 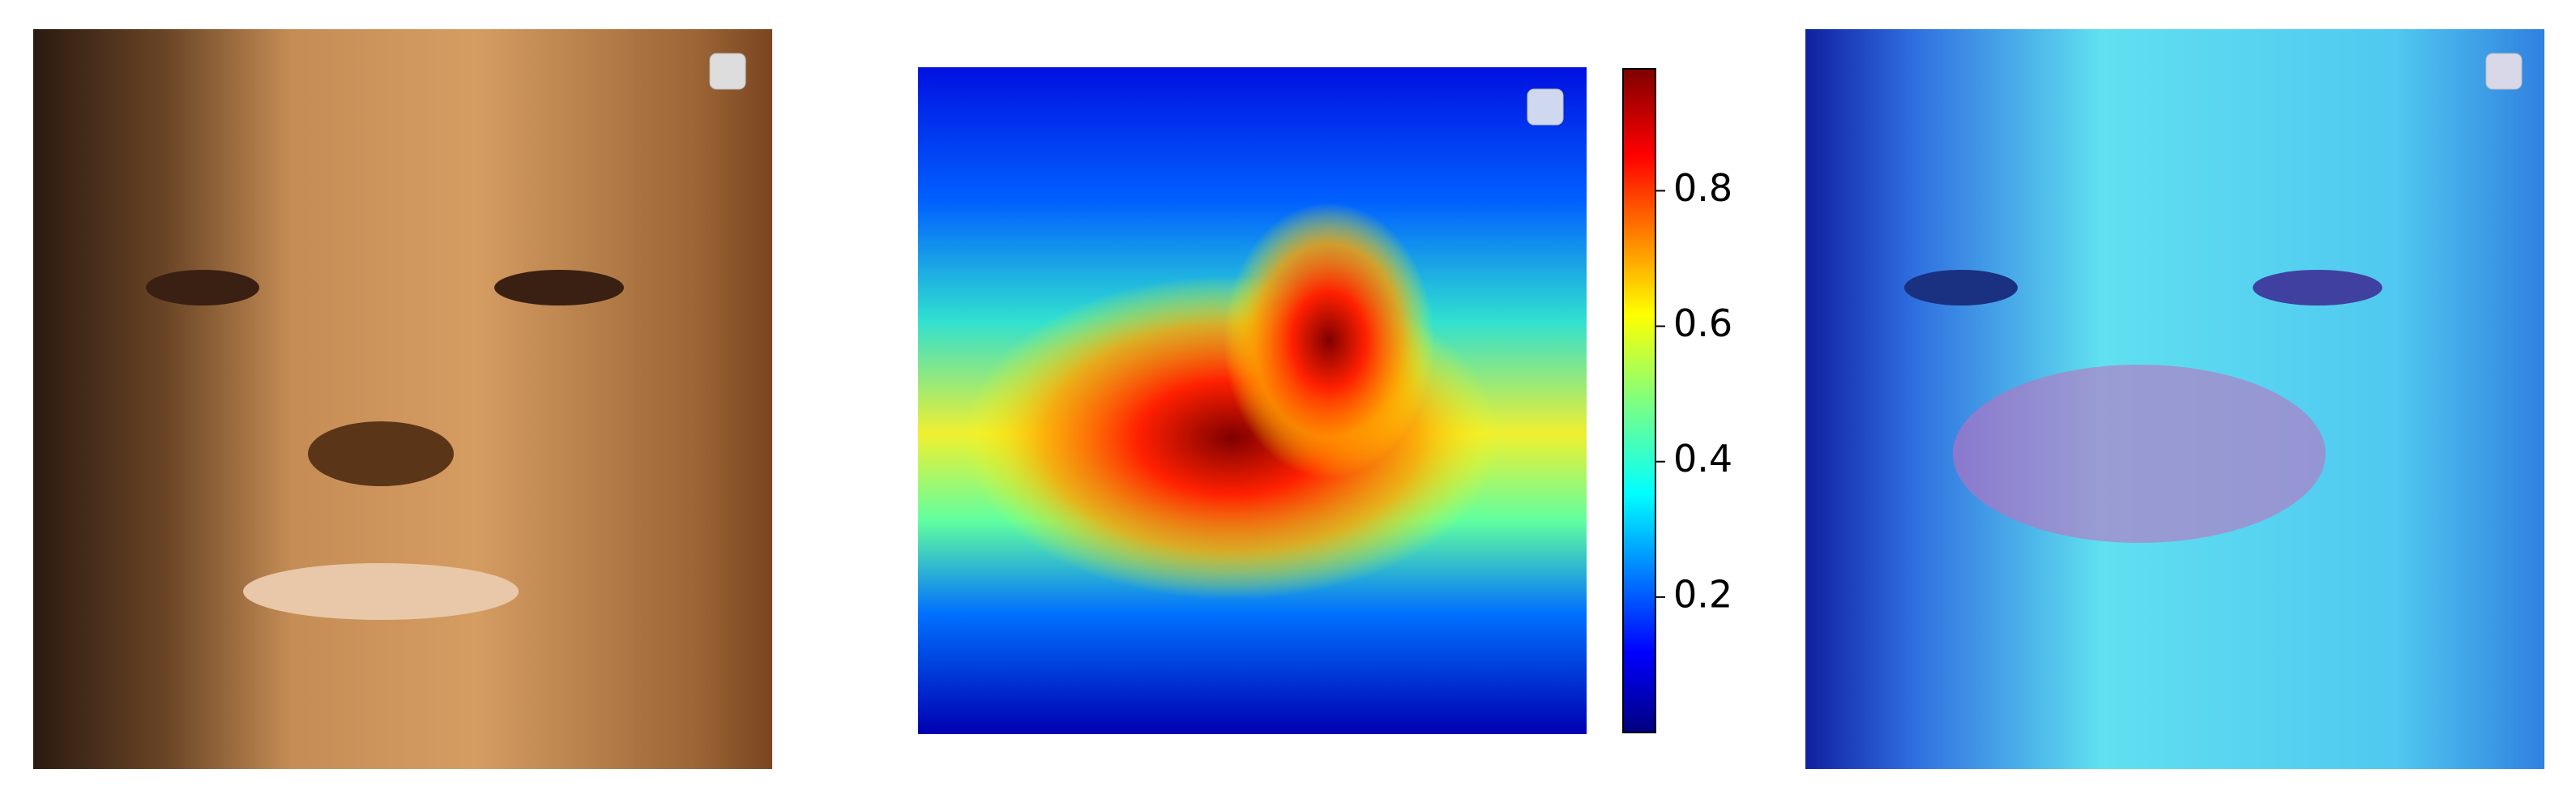 I want to click on mouth, so click(x=381, y=591).